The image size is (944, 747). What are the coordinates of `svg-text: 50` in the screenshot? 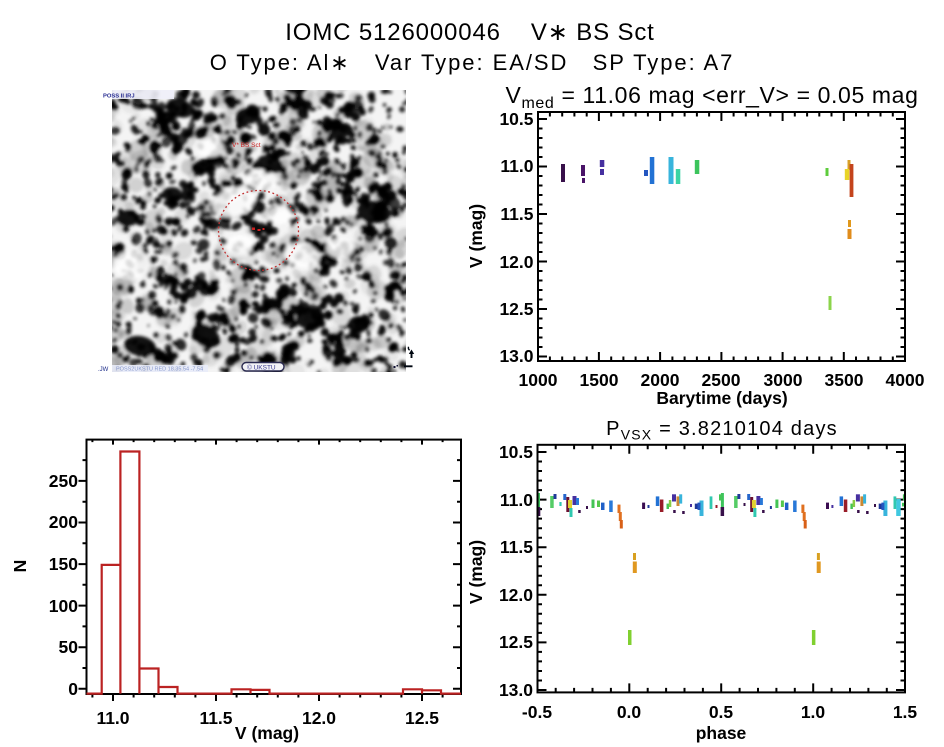 It's located at (69, 647).